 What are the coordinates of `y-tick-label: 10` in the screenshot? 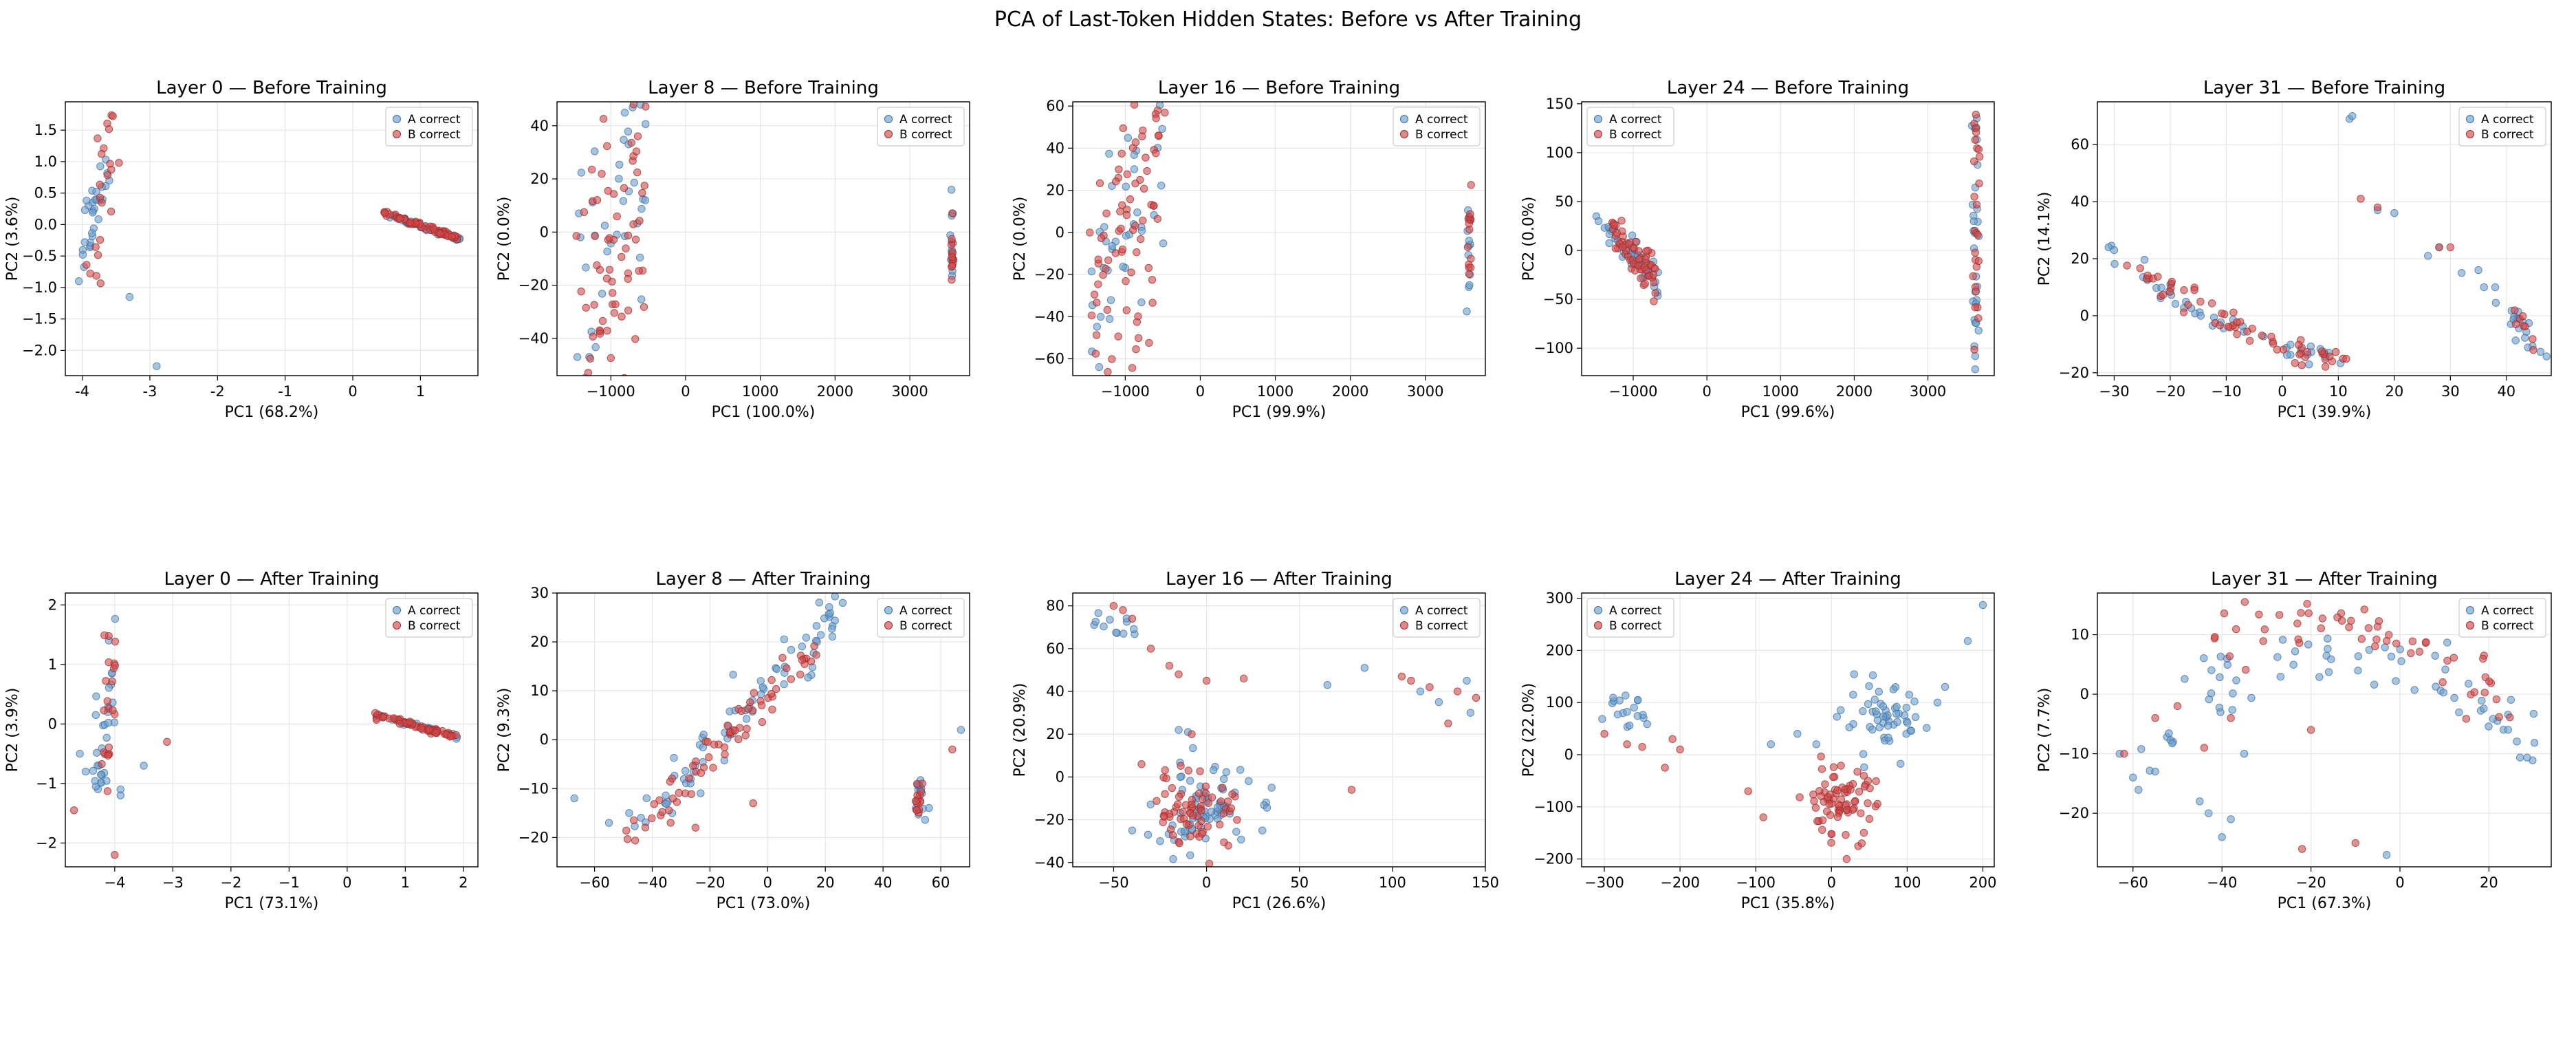 It's located at (2080, 635).